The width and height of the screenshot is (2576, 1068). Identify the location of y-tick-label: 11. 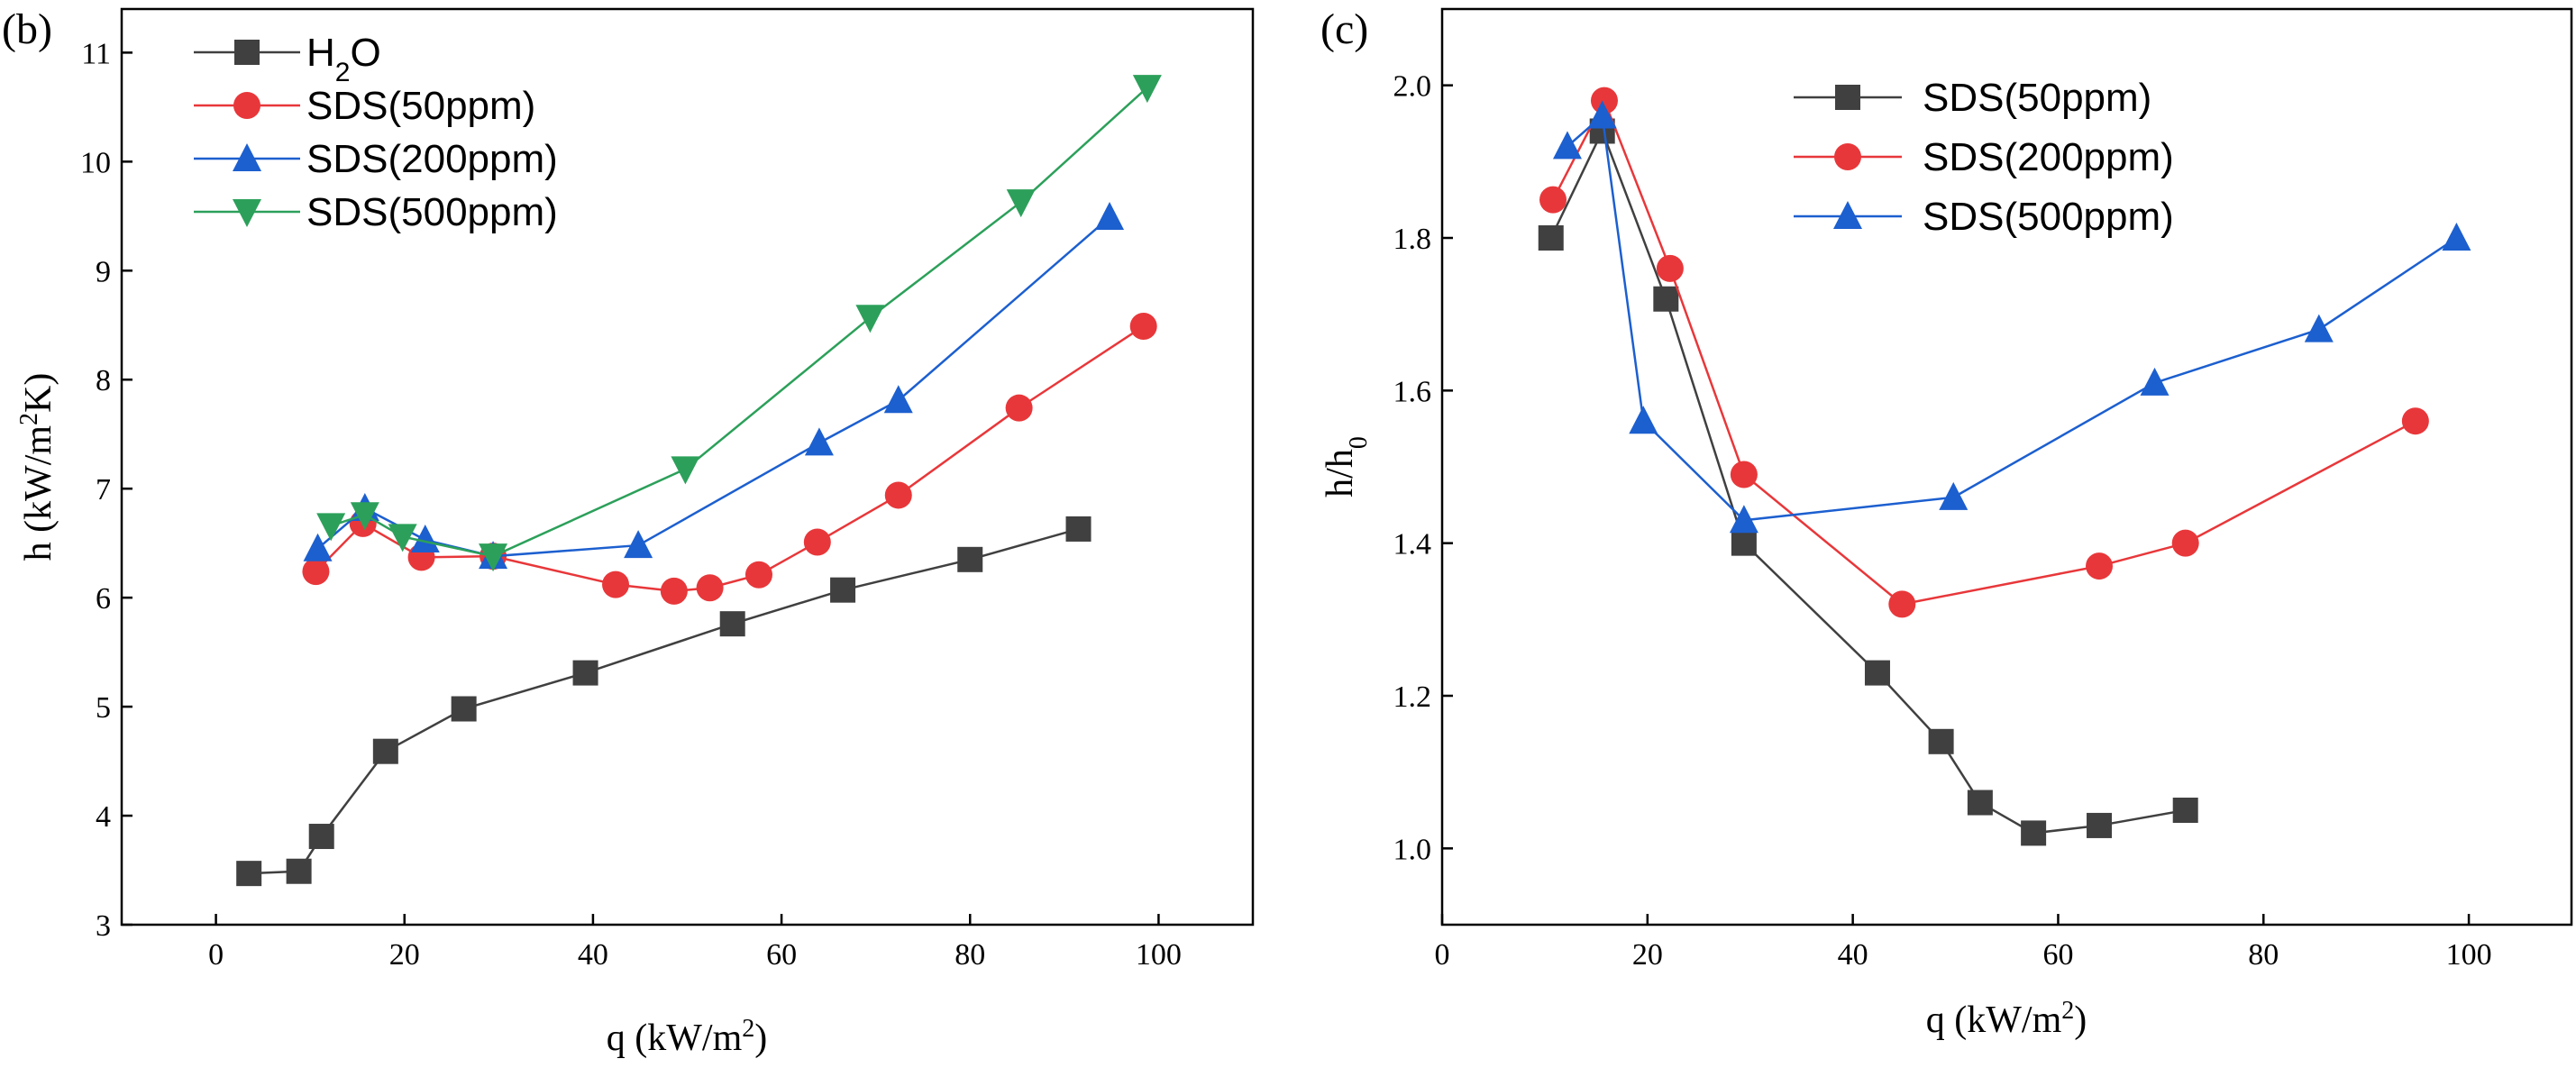
(96, 53).